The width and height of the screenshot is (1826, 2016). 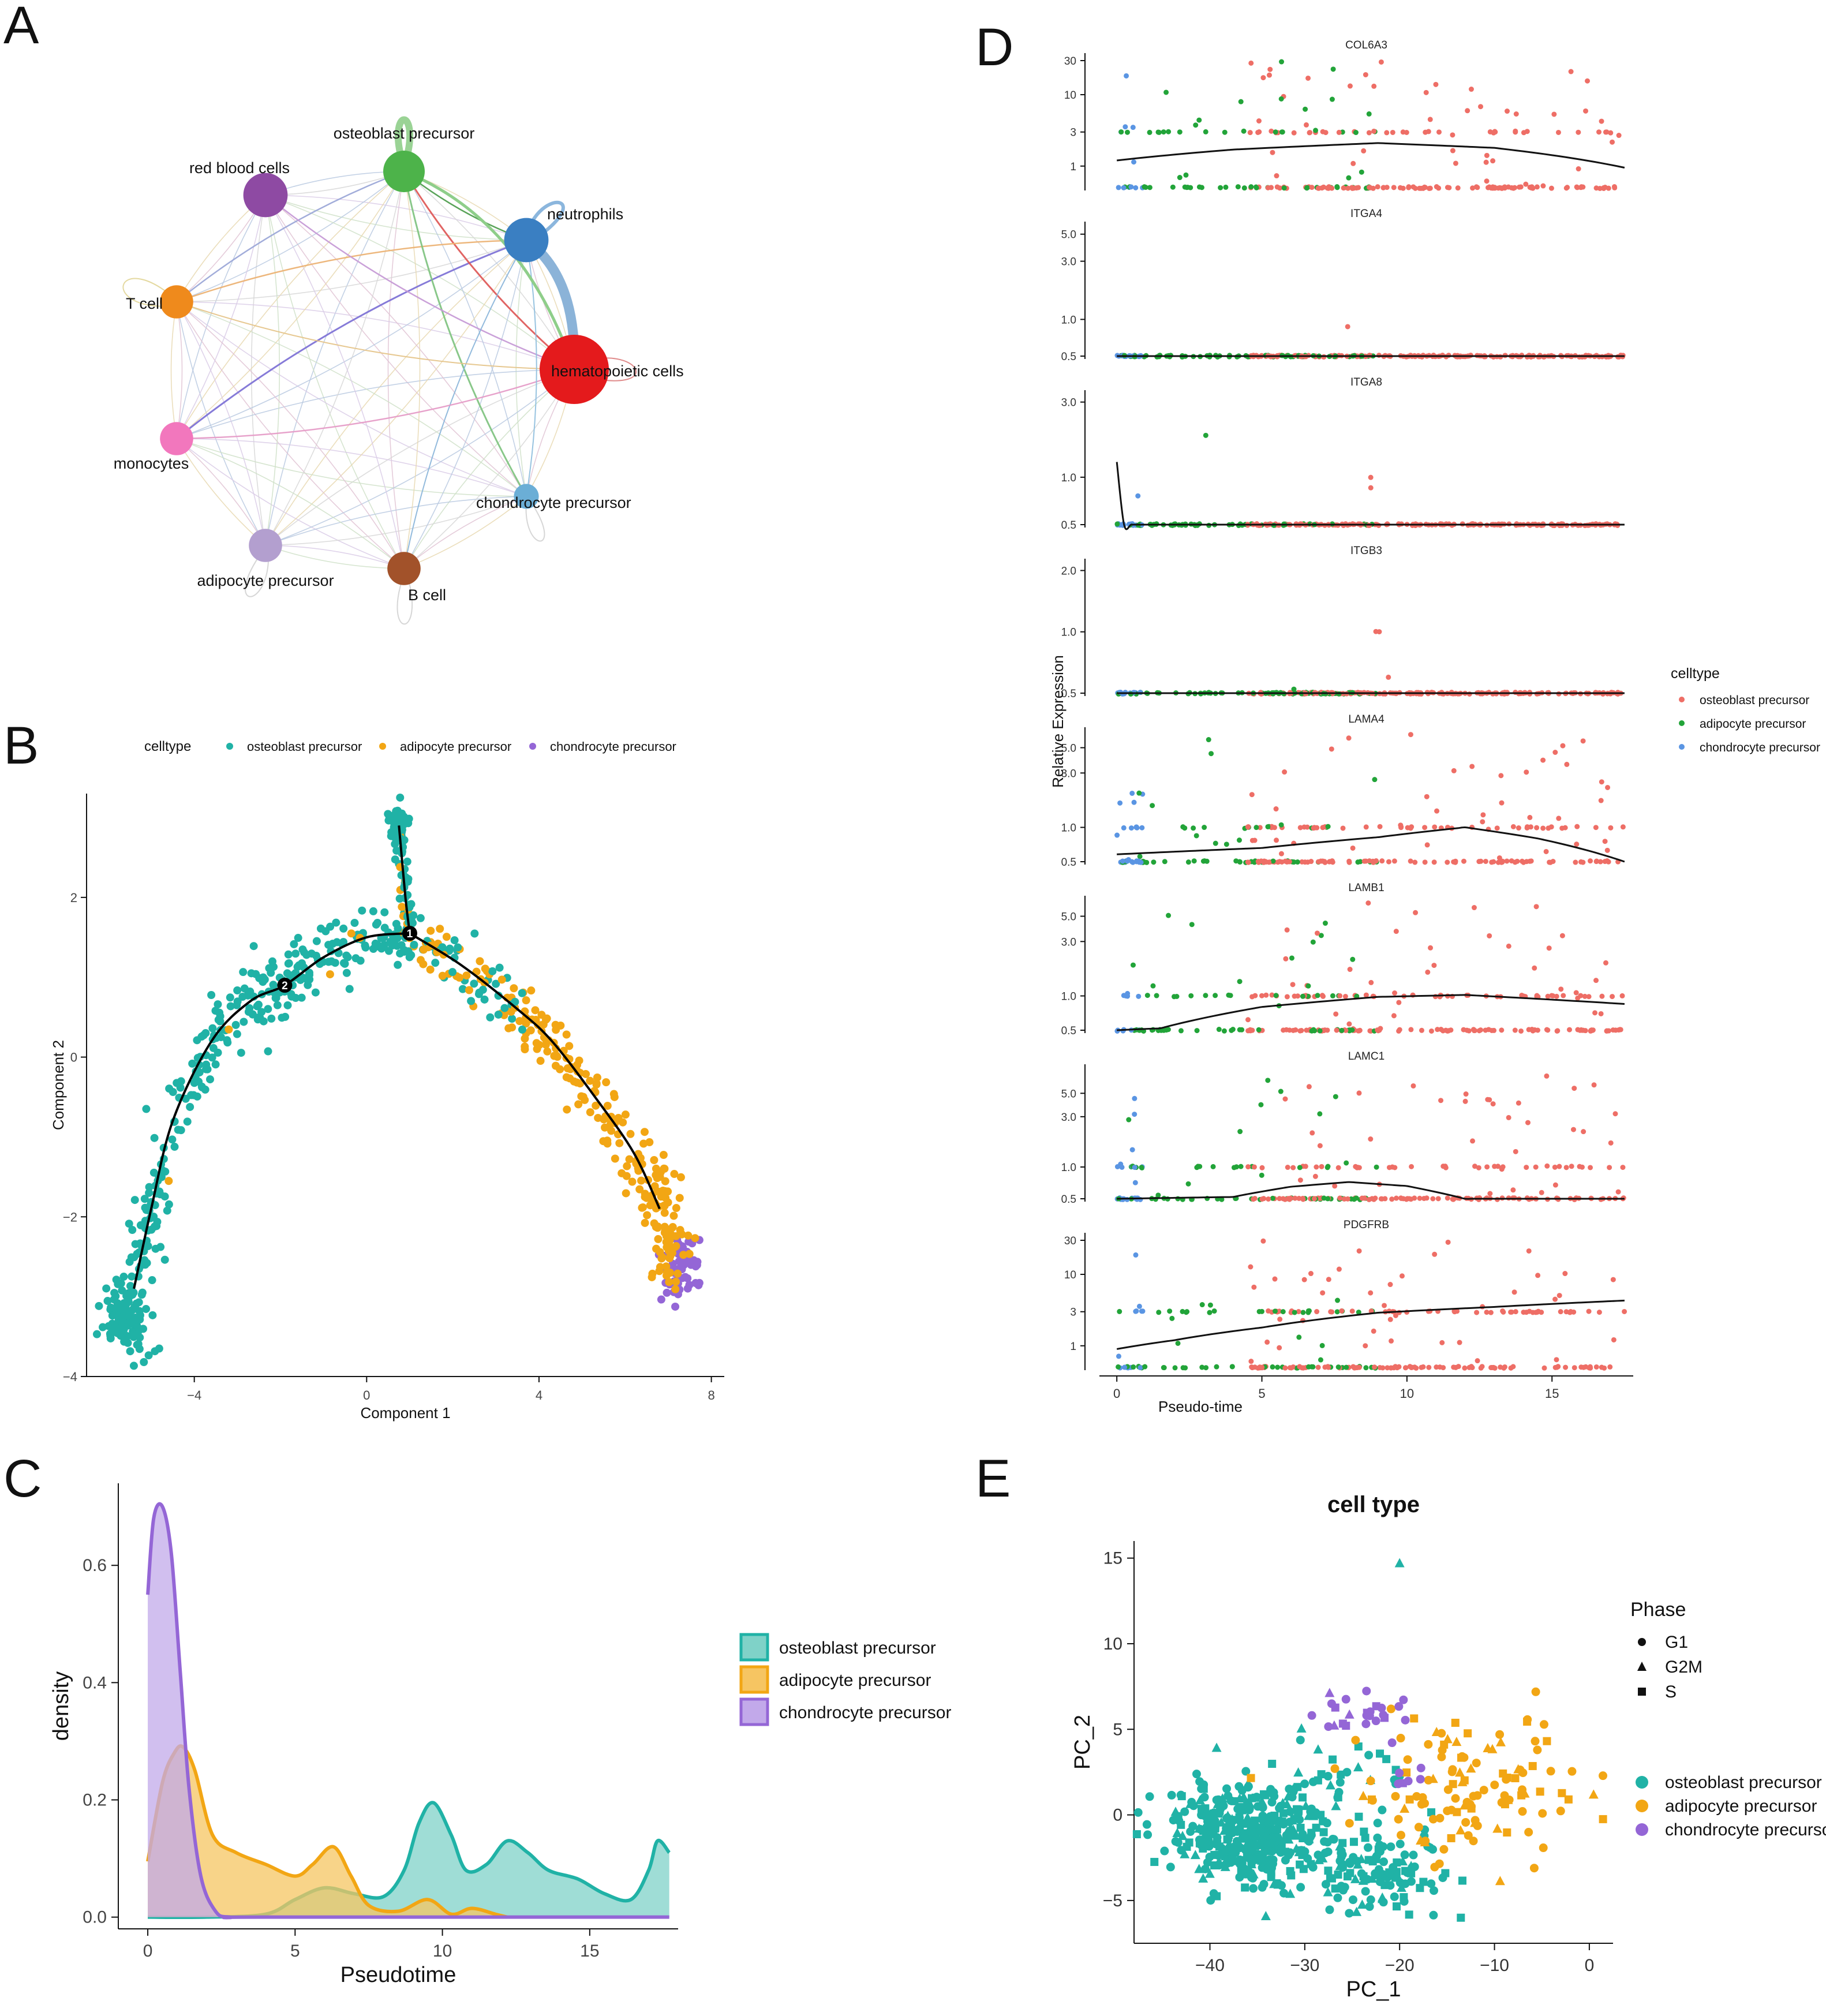 I want to click on b-legend-key, so click(x=383, y=746).